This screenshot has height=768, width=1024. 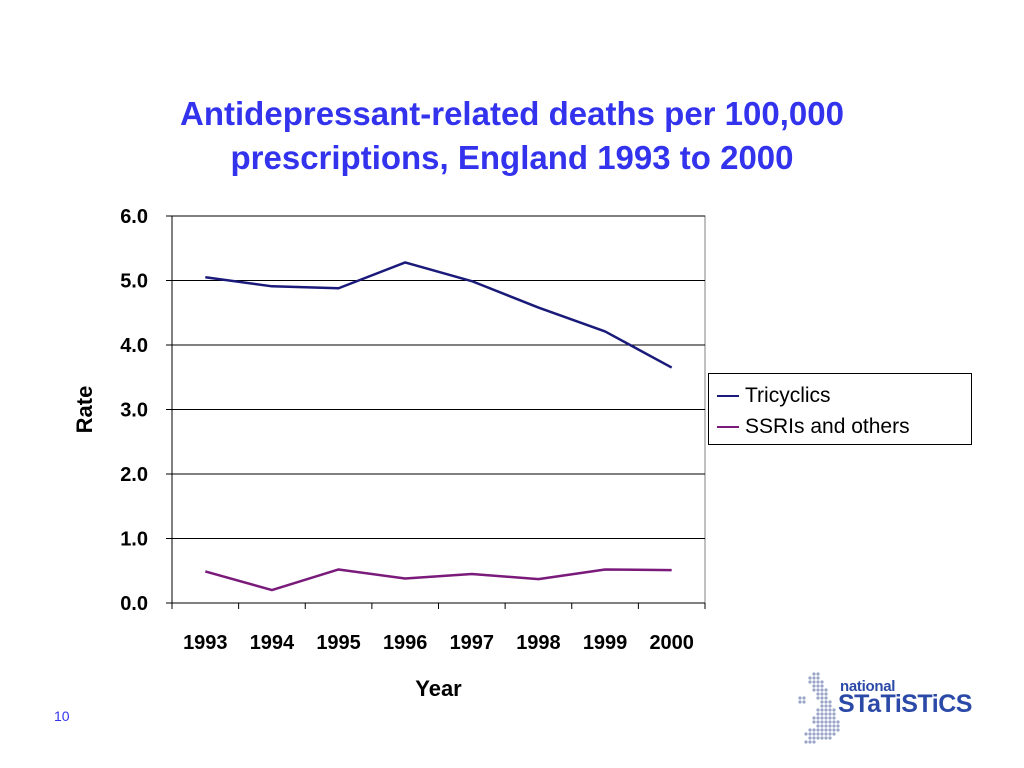 I want to click on series-line-tricyclics, so click(x=439, y=315).